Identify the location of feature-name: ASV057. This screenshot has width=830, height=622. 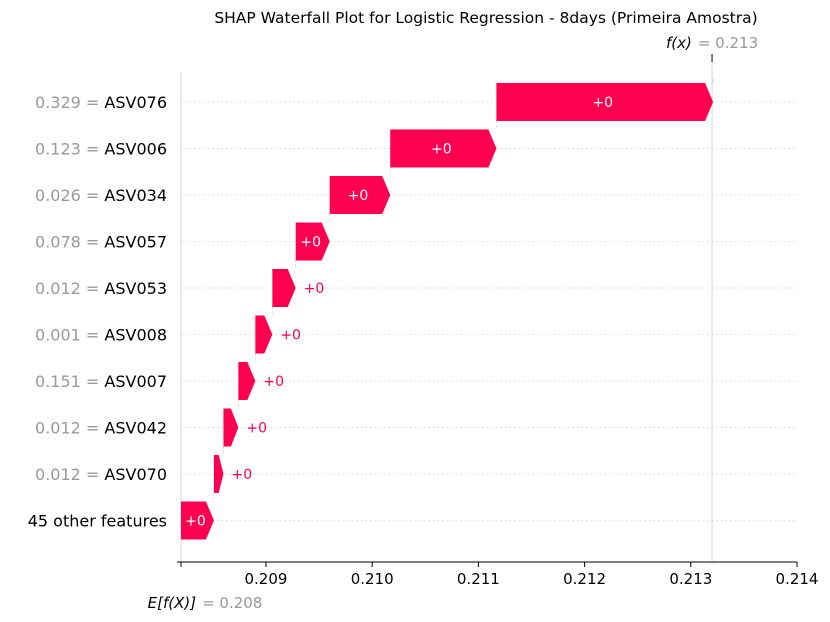
(135, 242).